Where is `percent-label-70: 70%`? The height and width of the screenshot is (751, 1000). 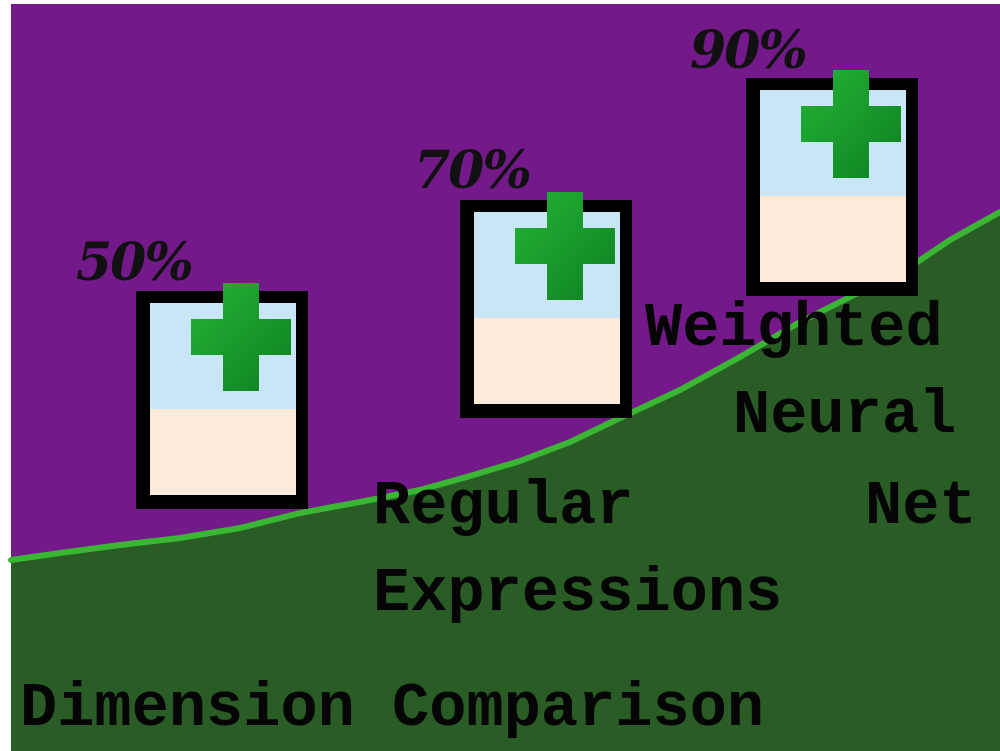
percent-label-70: 70% is located at coordinates (472, 170).